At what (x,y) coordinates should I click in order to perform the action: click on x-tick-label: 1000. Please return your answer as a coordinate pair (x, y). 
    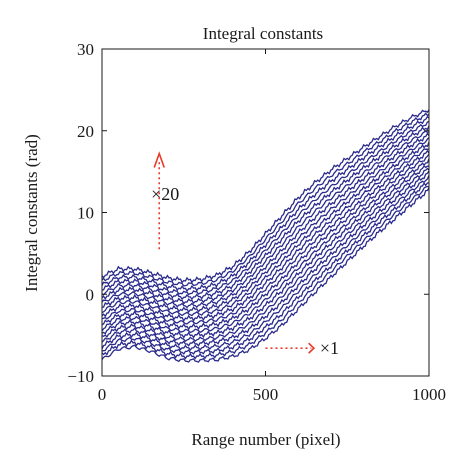
    Looking at the image, I should click on (429, 394).